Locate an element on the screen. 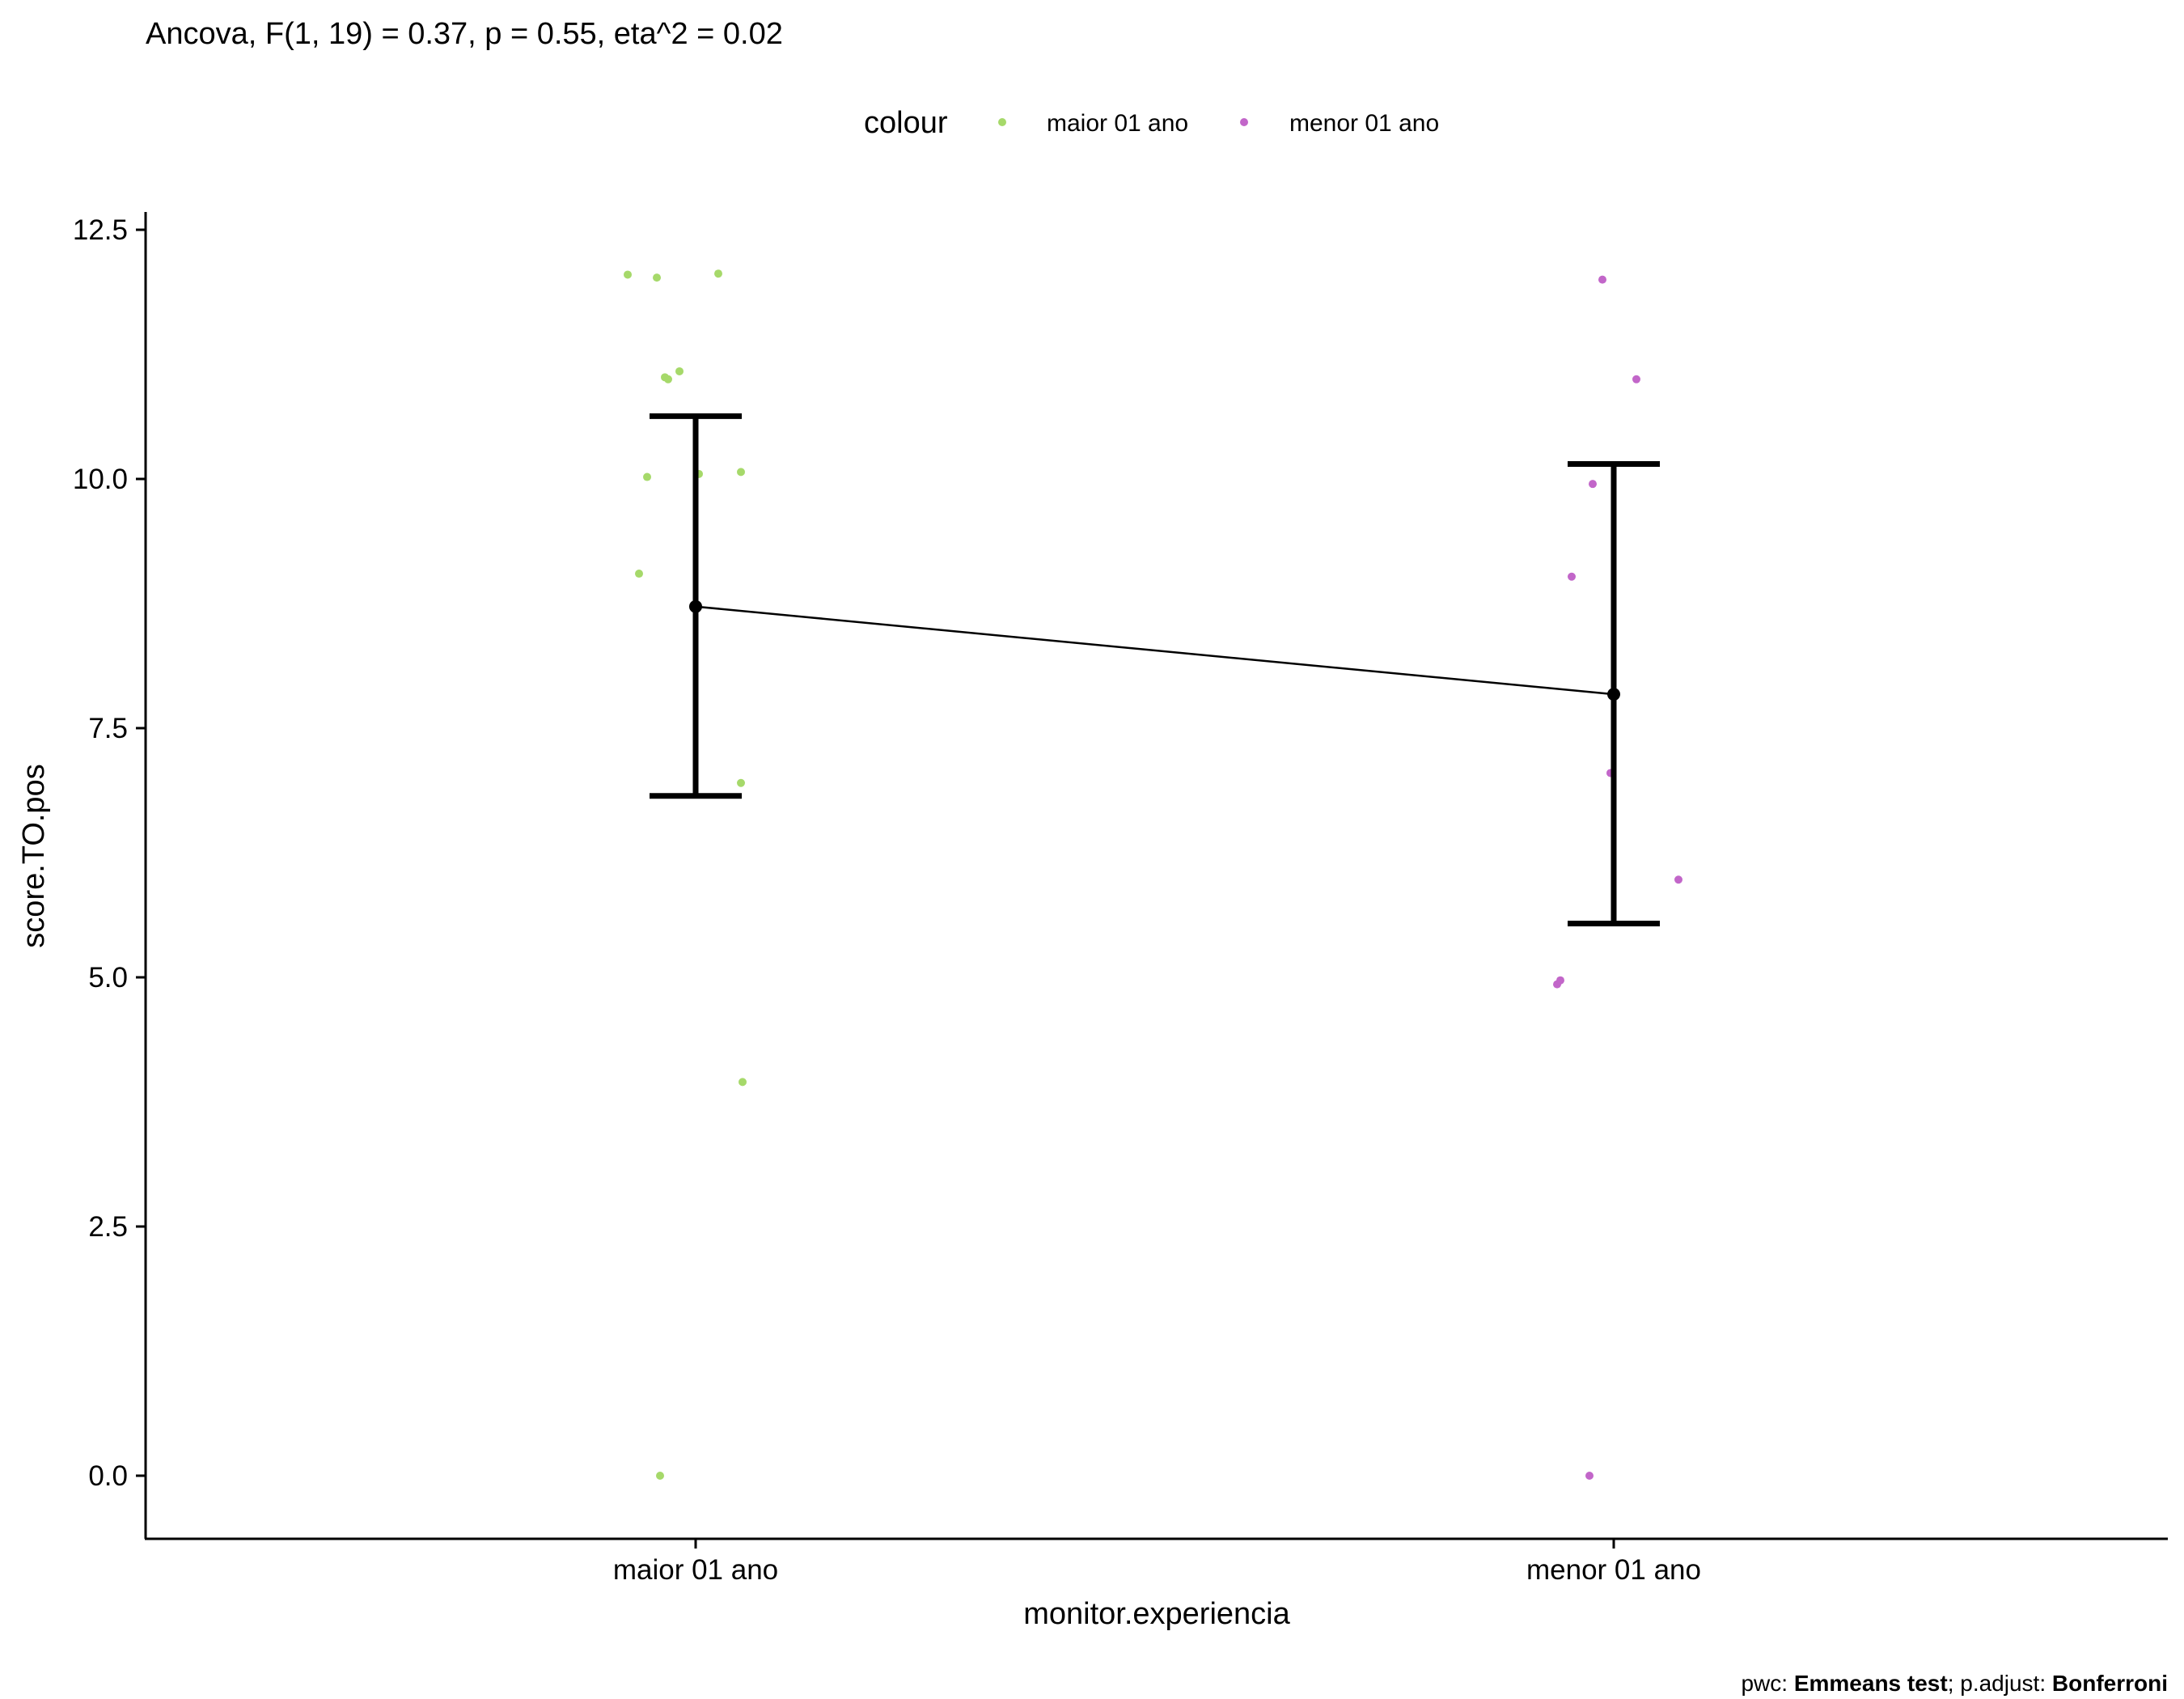 This screenshot has width=2184, height=1699. x-ticks: maior 01 ano menor 01 ano is located at coordinates (1157, 1562).